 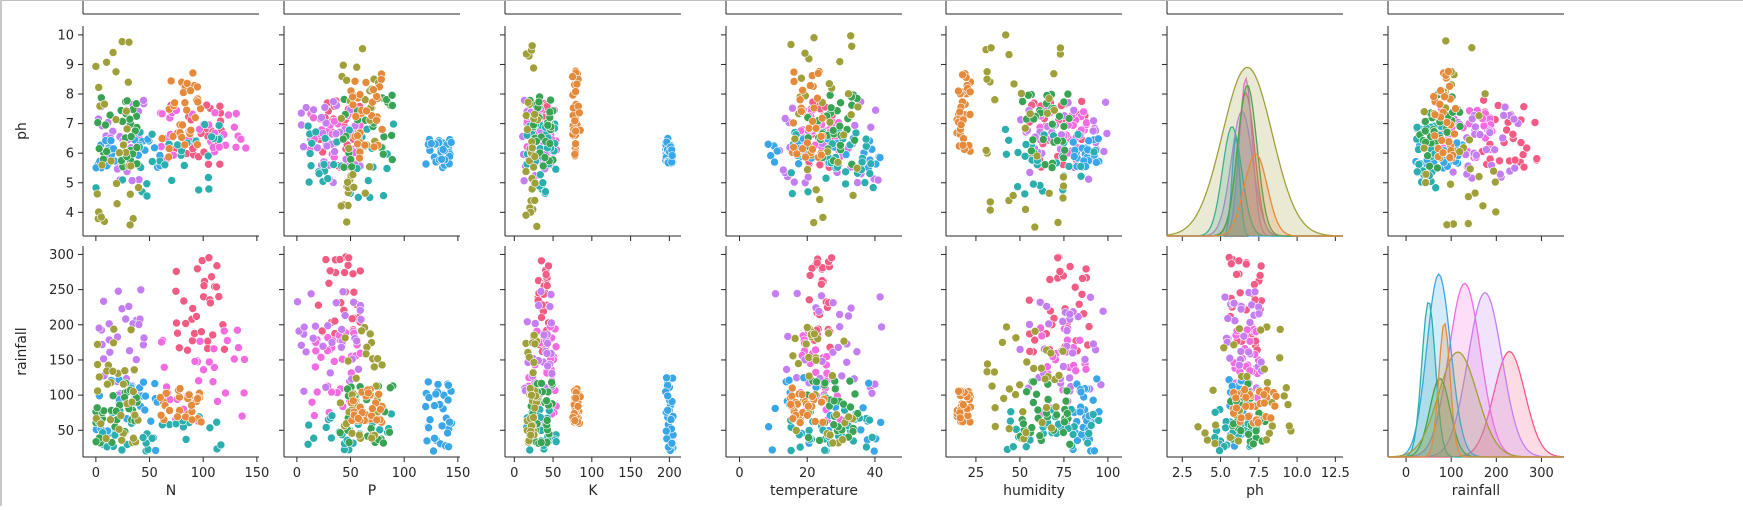 What do you see at coordinates (976, 473) in the screenshot?
I see `x-tick-label: 25` at bounding box center [976, 473].